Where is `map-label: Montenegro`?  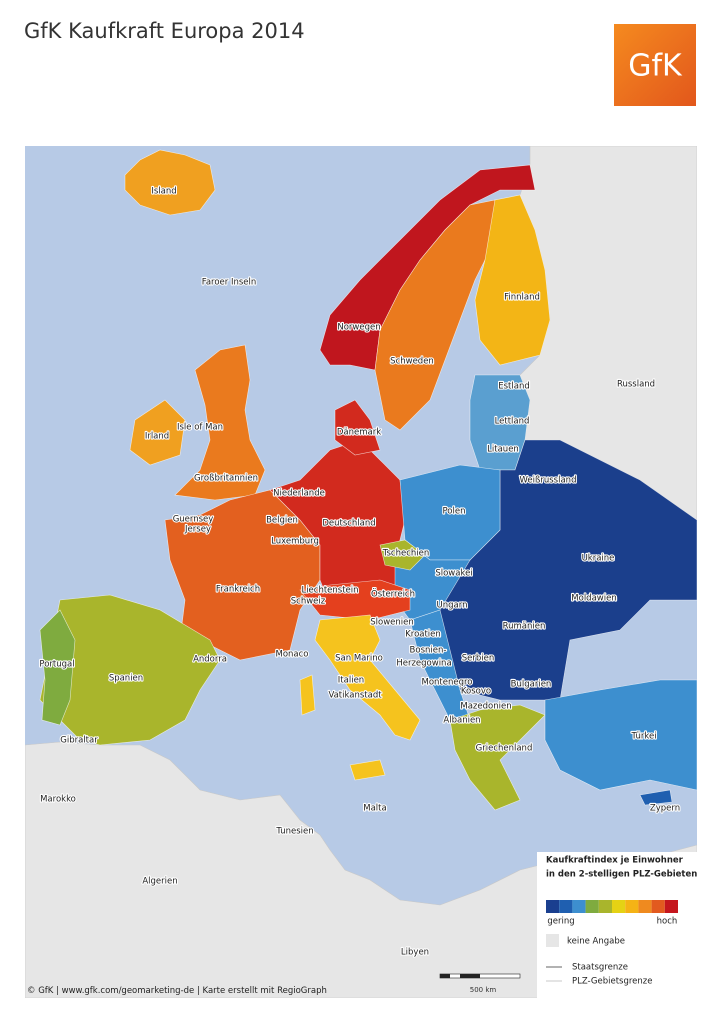 map-label: Montenegro is located at coordinates (446, 683).